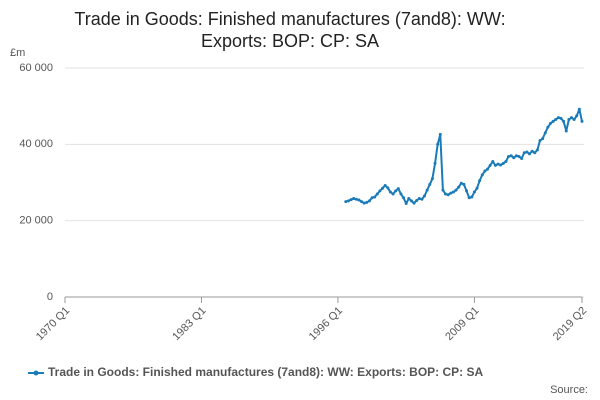 The image size is (600, 400). What do you see at coordinates (464, 156) in the screenshot?
I see `series-line` at bounding box center [464, 156].